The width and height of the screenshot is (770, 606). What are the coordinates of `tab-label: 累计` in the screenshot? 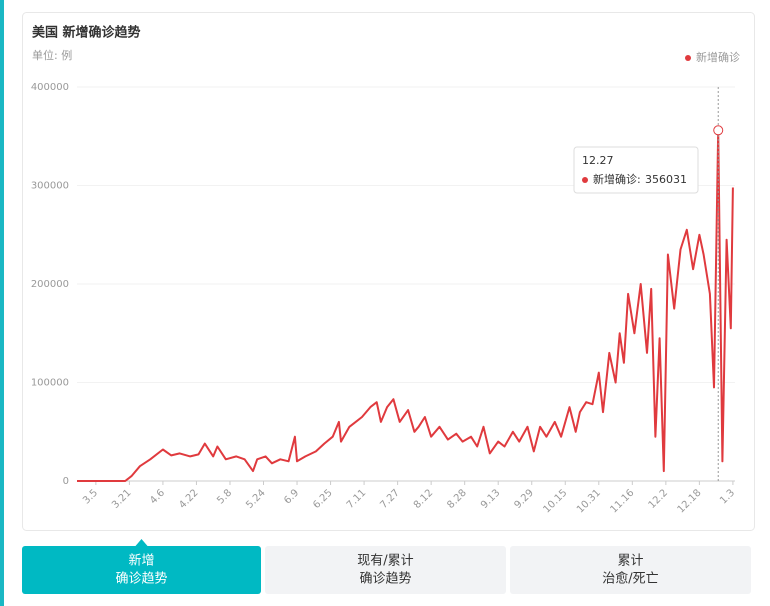 It's located at (630, 561).